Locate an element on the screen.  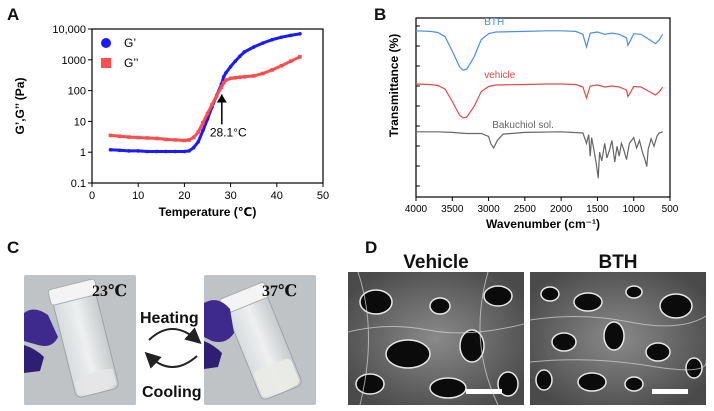
sem-texture-bth is located at coordinates (618, 338).